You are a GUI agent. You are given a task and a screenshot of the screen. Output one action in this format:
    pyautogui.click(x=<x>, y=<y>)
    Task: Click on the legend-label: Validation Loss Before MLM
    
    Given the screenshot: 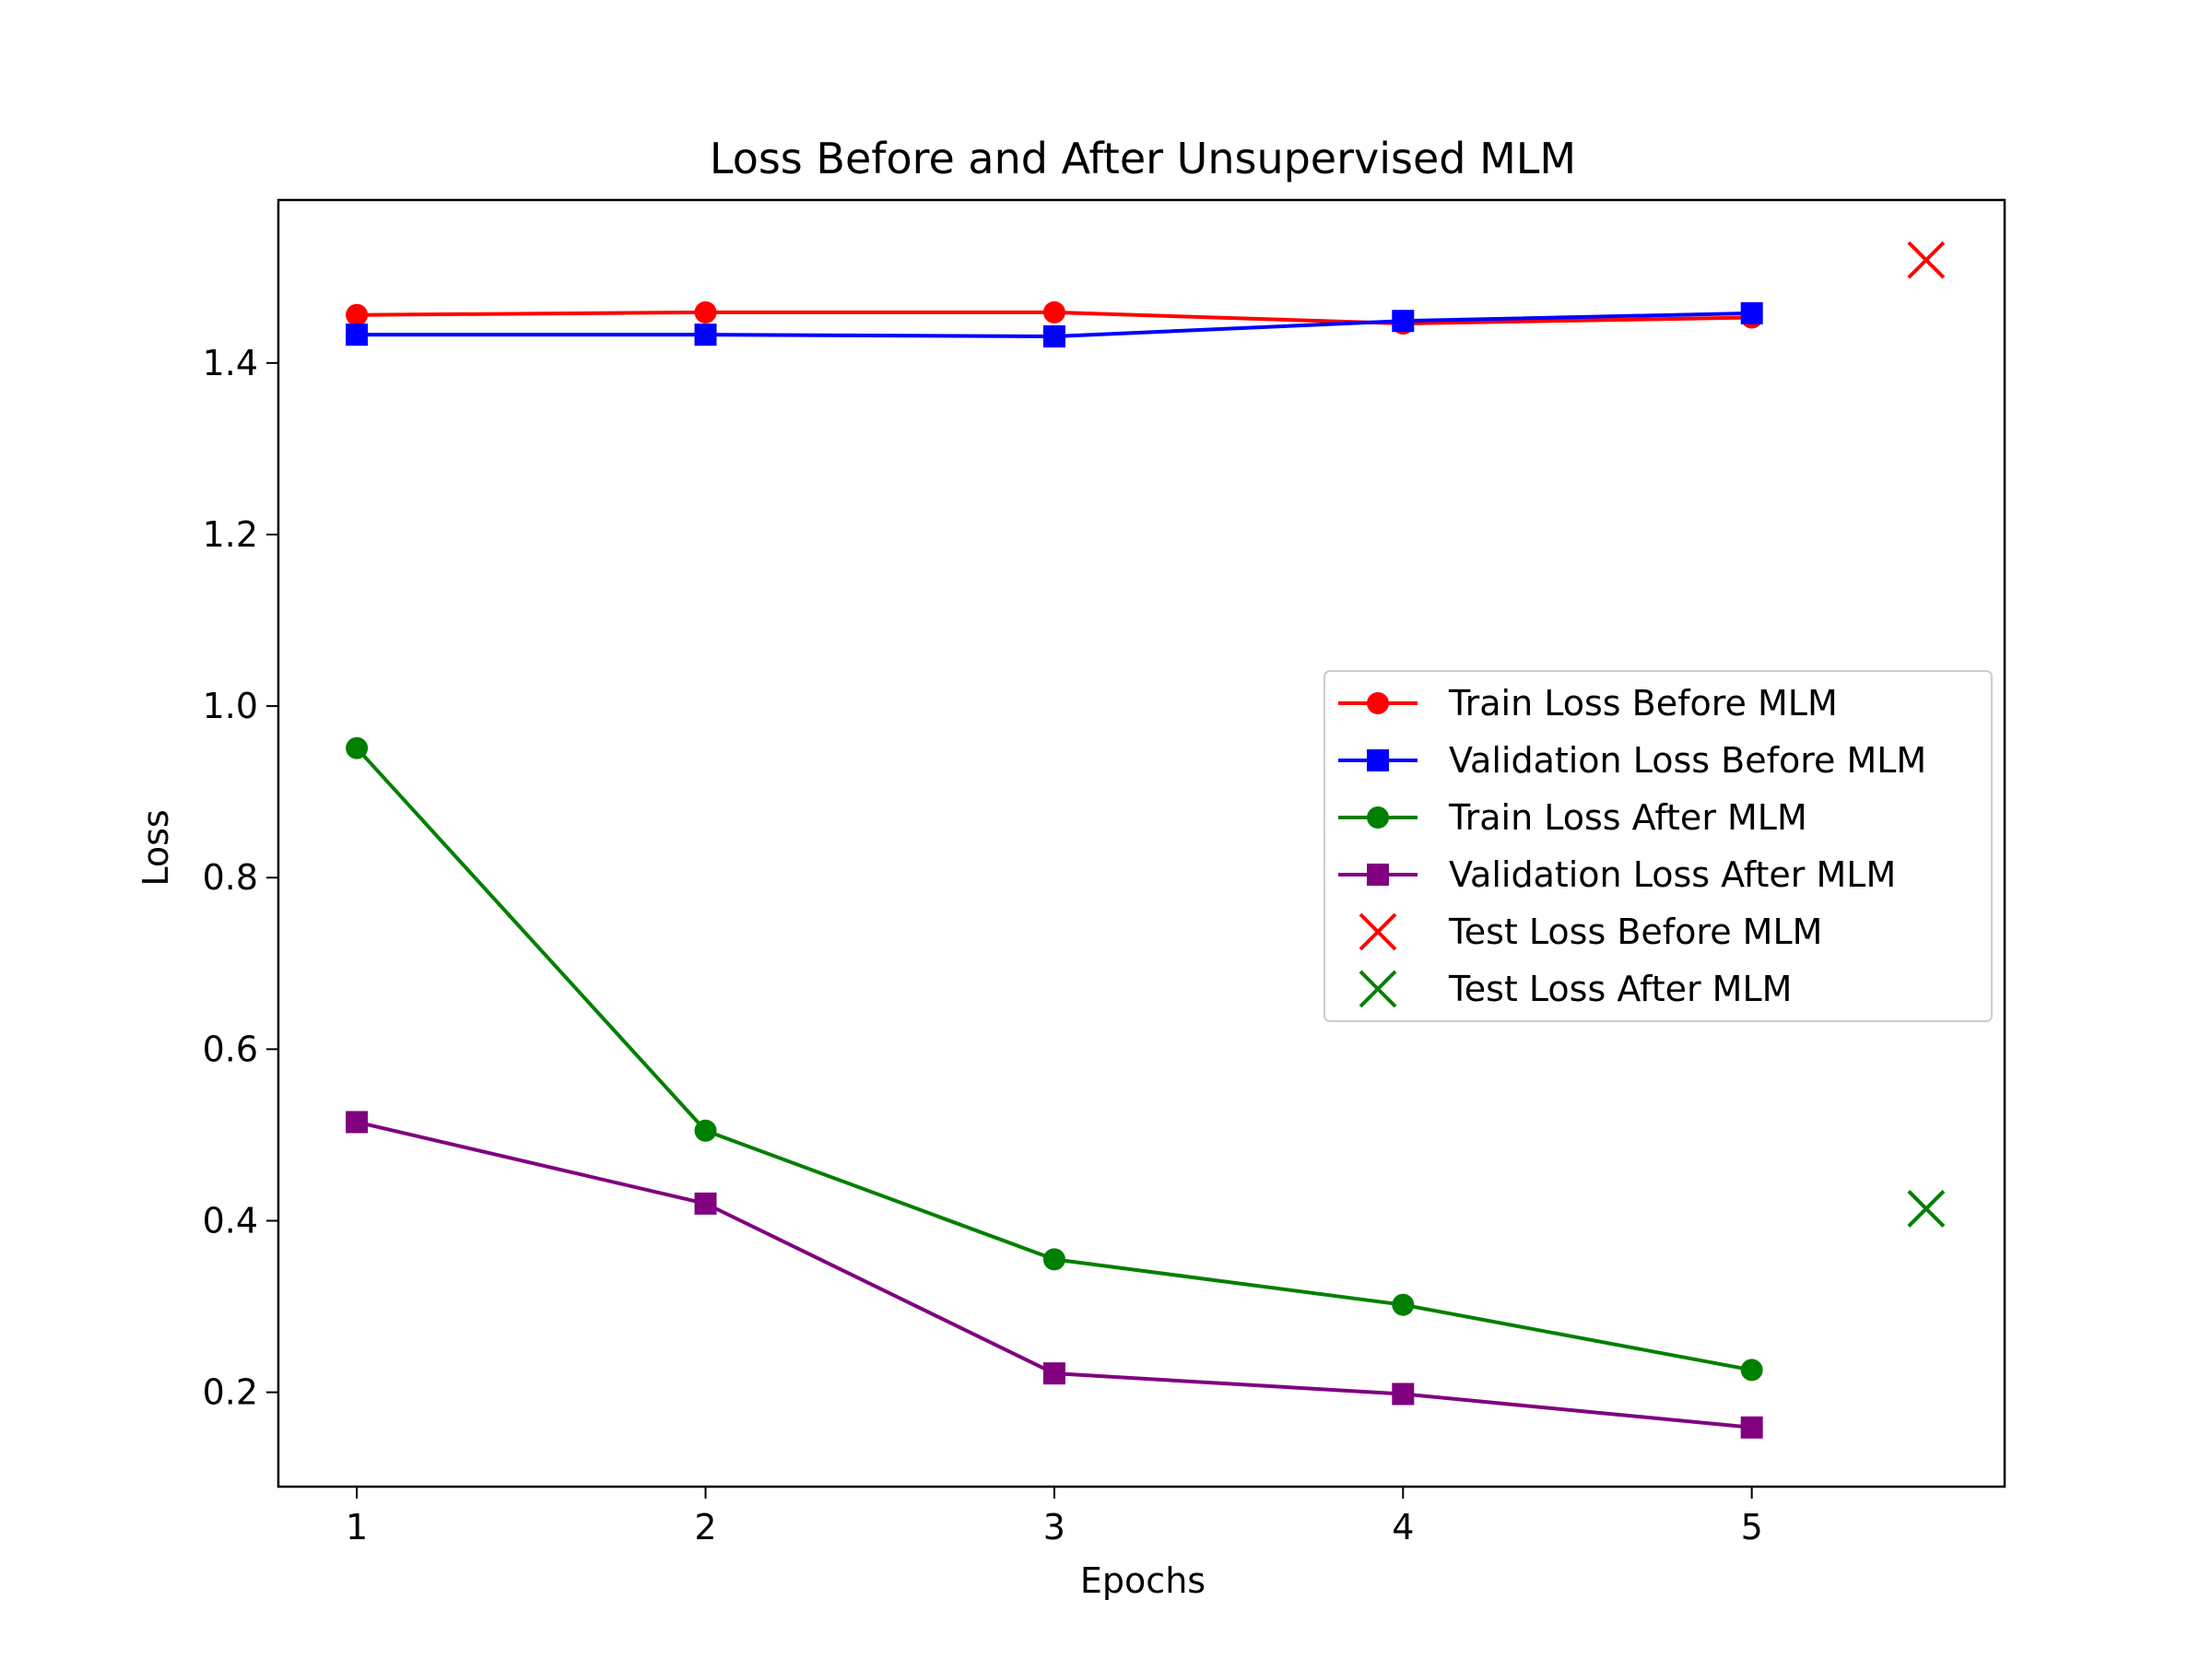 What is the action you would take?
    pyautogui.click(x=1687, y=760)
    